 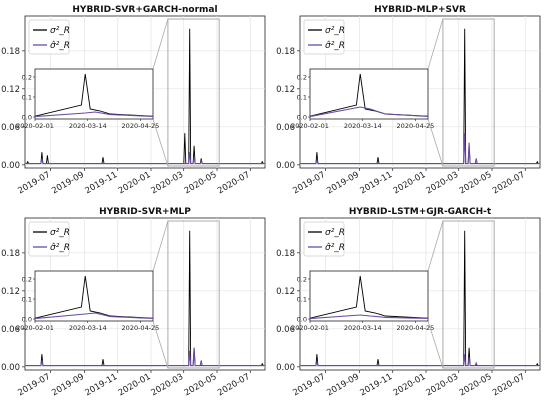 What do you see at coordinates (420, 10) in the screenshot?
I see `panel-title: HYBRID-MLP+SVR` at bounding box center [420, 10].